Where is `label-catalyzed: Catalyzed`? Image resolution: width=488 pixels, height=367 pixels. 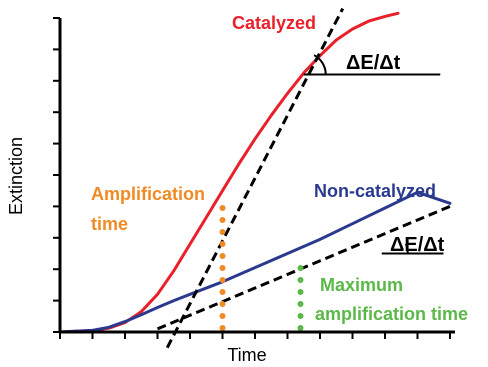 label-catalyzed: Catalyzed is located at coordinates (274, 23).